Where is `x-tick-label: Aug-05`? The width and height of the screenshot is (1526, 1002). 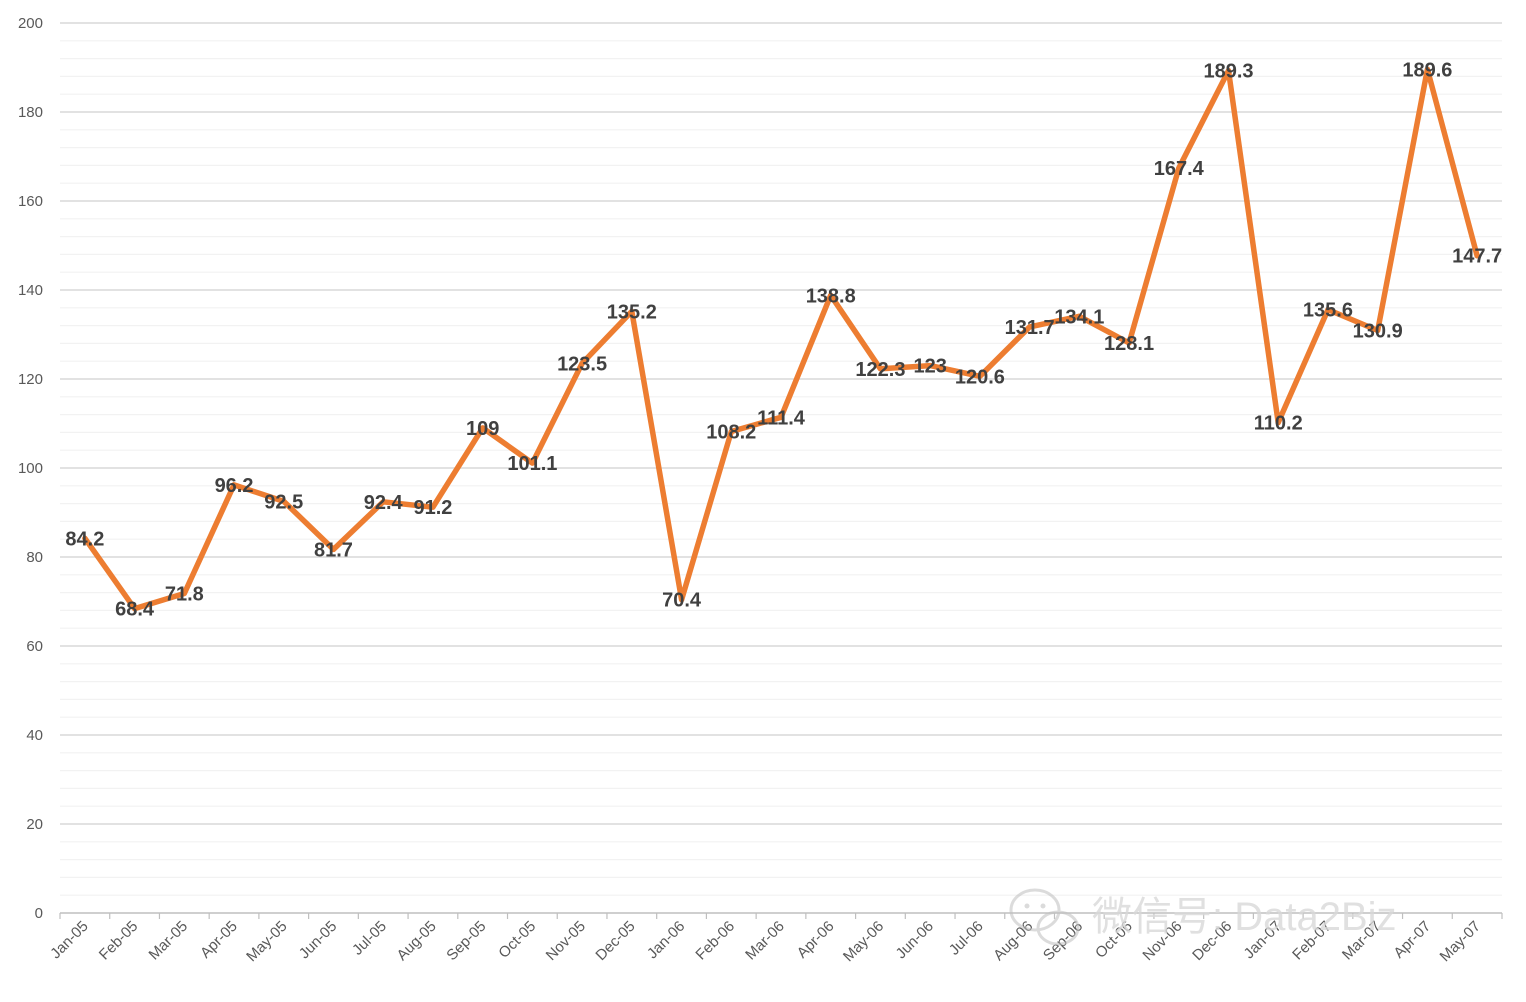
x-tick-label: Aug-05 is located at coordinates (417, 941).